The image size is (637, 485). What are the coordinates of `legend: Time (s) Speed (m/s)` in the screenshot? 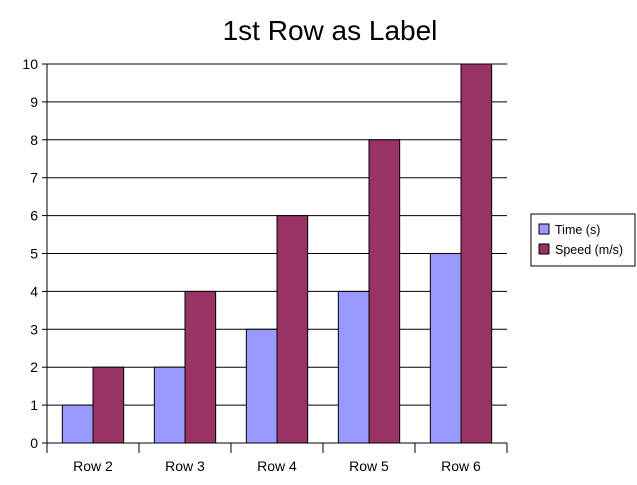 It's located at (583, 240).